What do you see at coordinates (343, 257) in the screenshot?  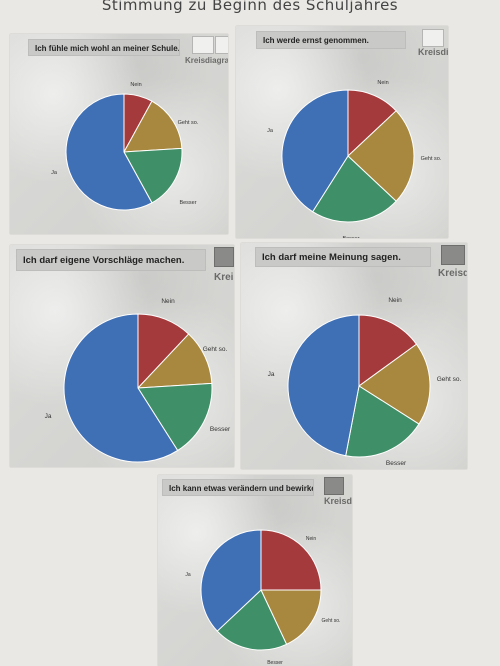 I see `chart-title: Ich darf meine Meinung sagen.` at bounding box center [343, 257].